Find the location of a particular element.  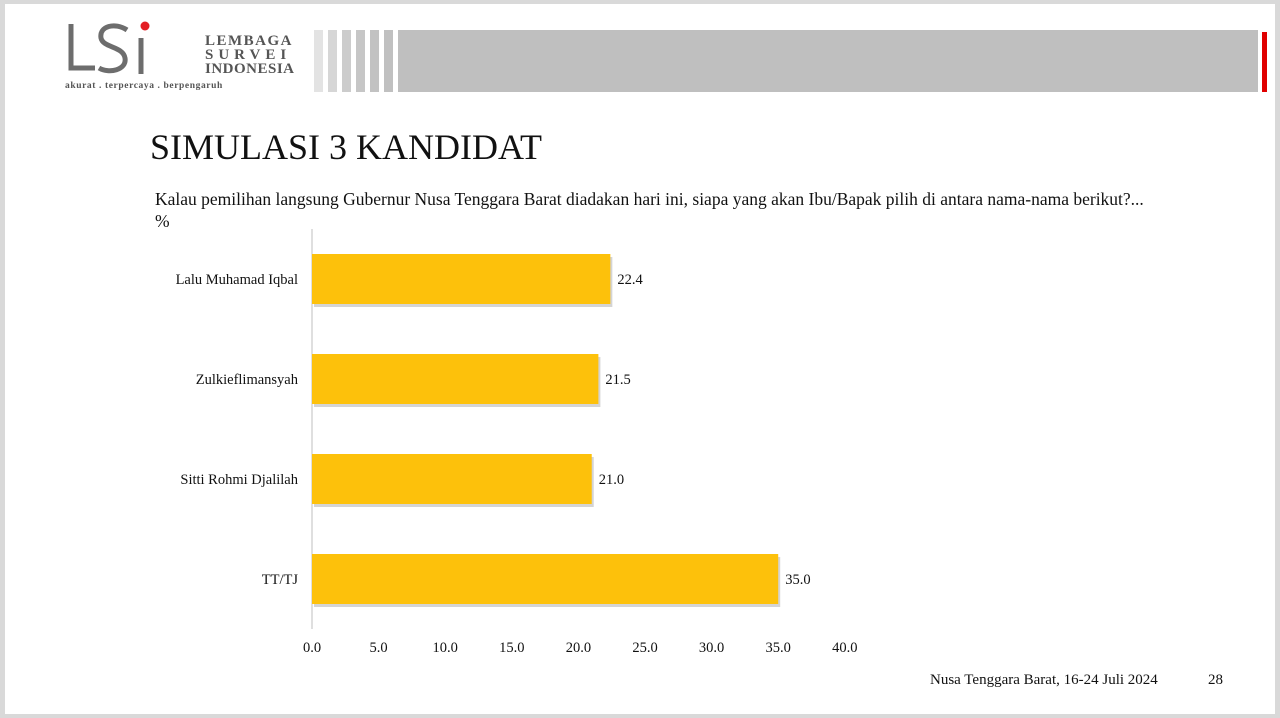

data-label: 35.0 is located at coordinates (797, 580).